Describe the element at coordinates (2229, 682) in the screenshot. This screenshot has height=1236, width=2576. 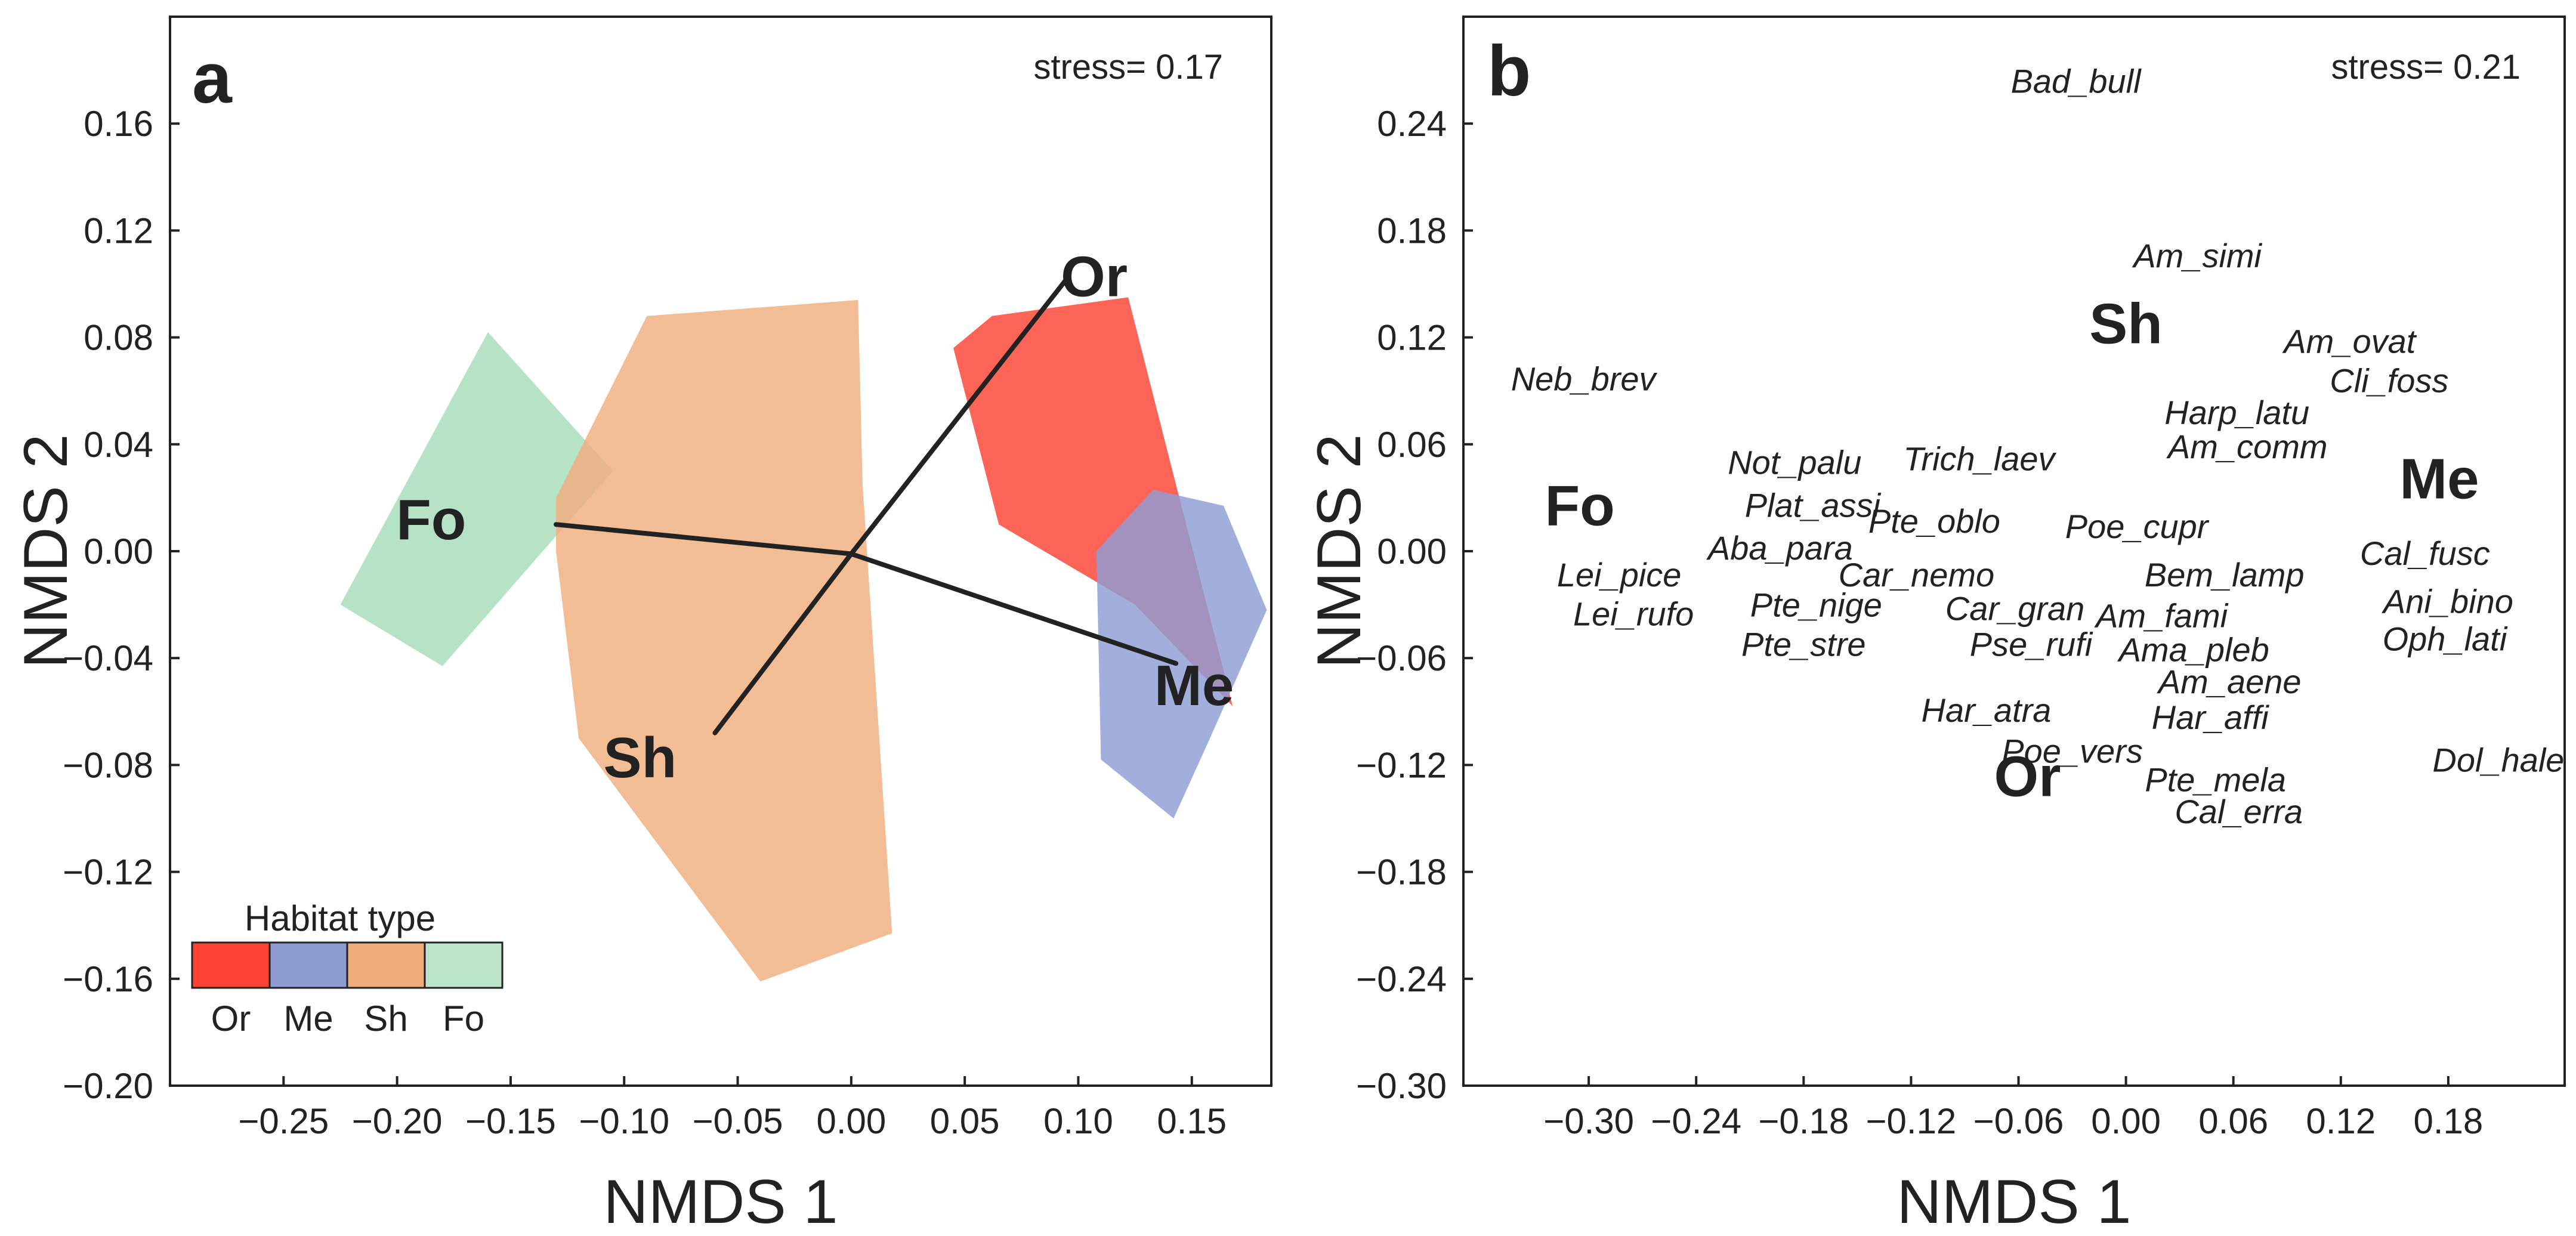
I see `species-label: Am_aene` at that location.